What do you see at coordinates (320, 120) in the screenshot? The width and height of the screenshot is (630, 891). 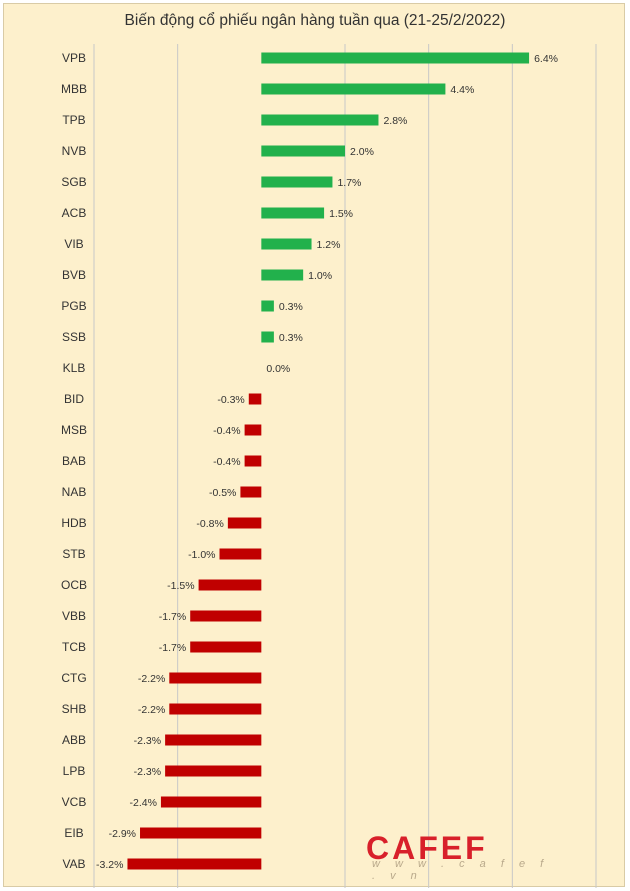 I see `bar-tpb` at bounding box center [320, 120].